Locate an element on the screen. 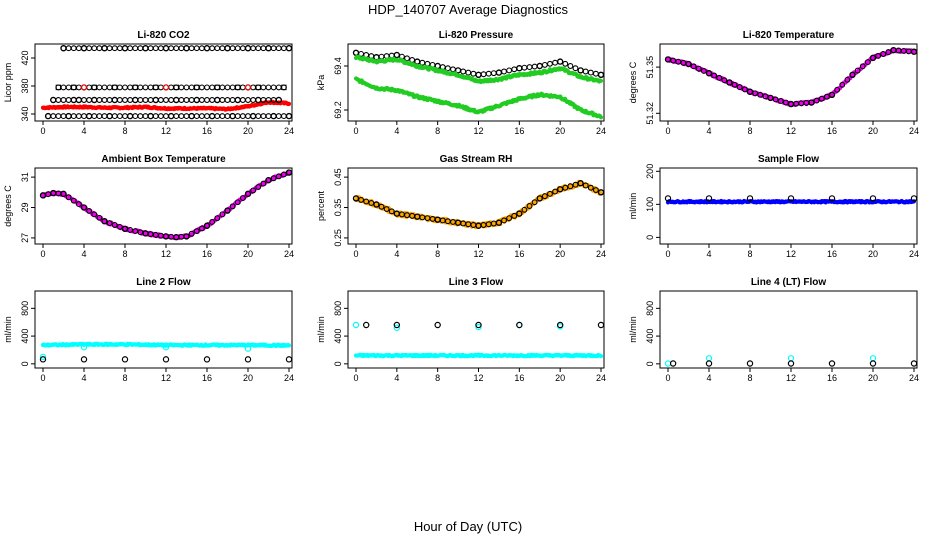 This screenshot has width=936, height=540. plot-frame is located at coordinates (476, 329).